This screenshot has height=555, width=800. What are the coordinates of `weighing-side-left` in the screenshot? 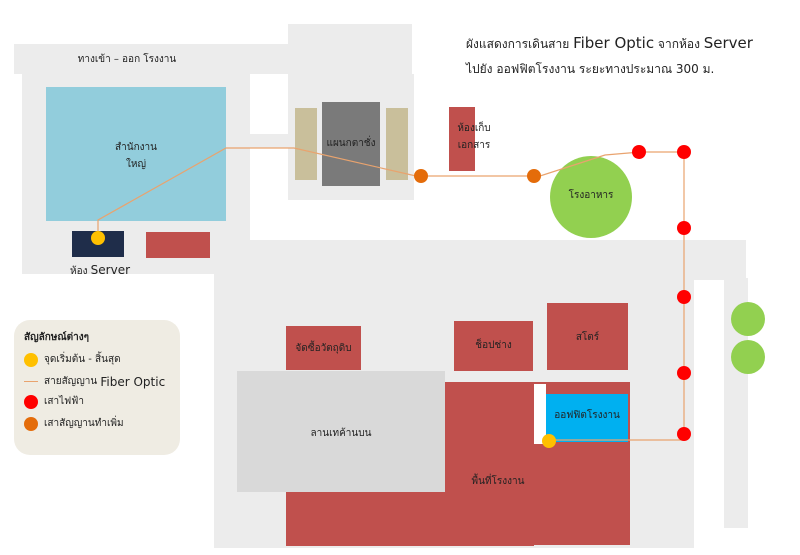 It's located at (306, 144).